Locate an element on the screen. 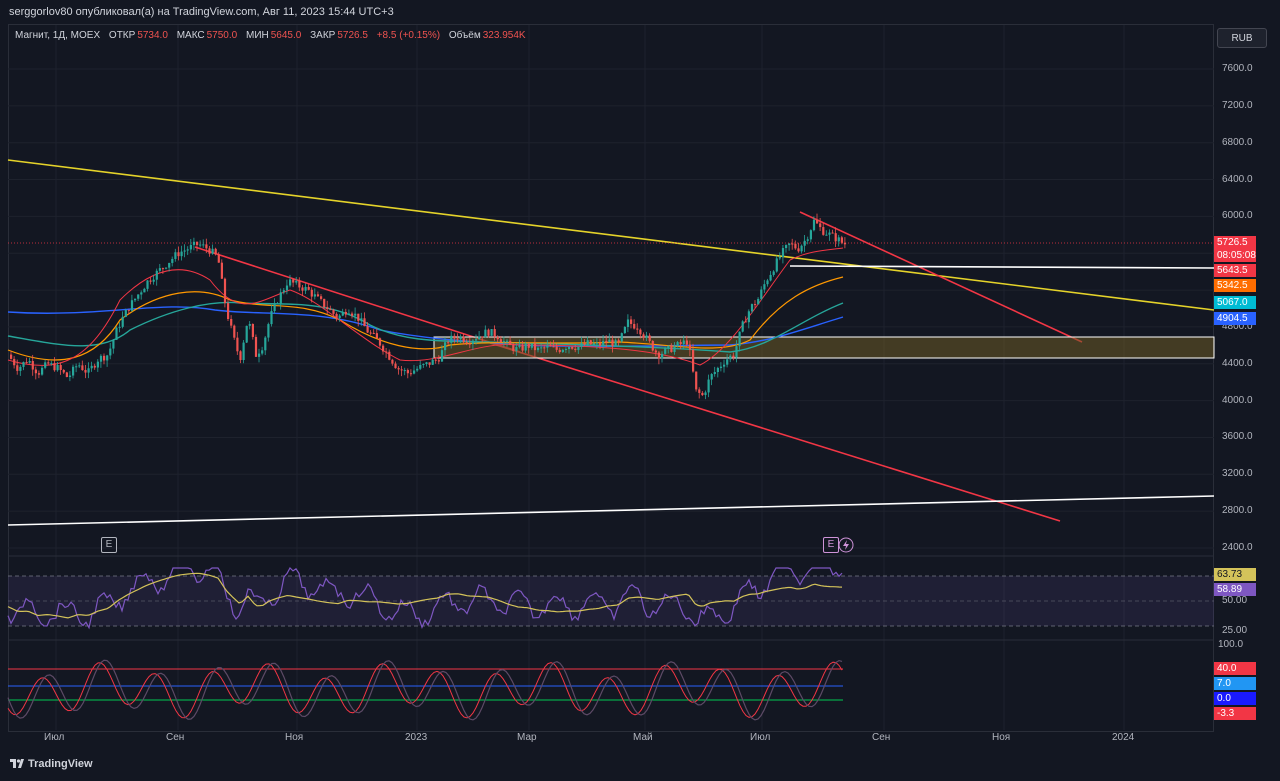  rsi-axis-50: 50.00 is located at coordinates (1235, 600).